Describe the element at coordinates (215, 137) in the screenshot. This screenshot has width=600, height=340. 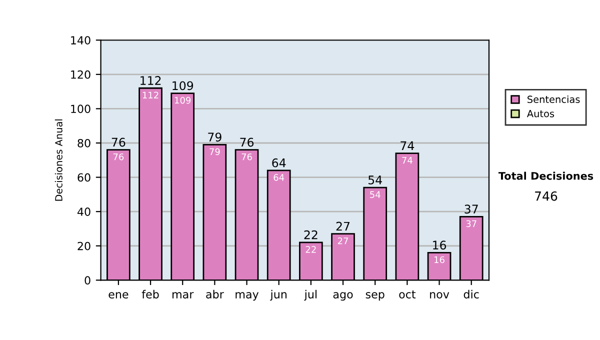
I see `total-label: 79` at that location.